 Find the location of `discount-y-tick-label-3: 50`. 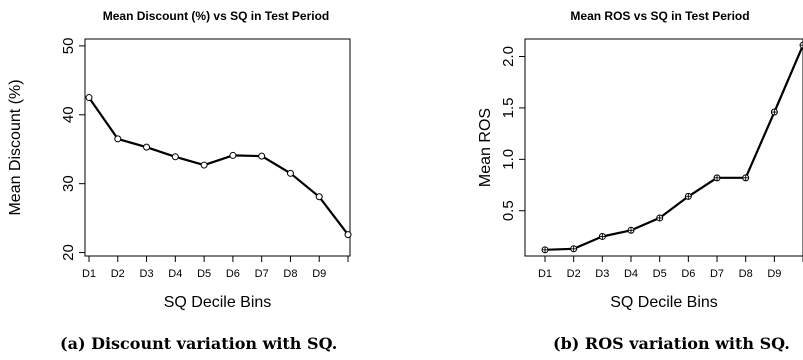

discount-y-tick-label-3: 50 is located at coordinates (68, 46).